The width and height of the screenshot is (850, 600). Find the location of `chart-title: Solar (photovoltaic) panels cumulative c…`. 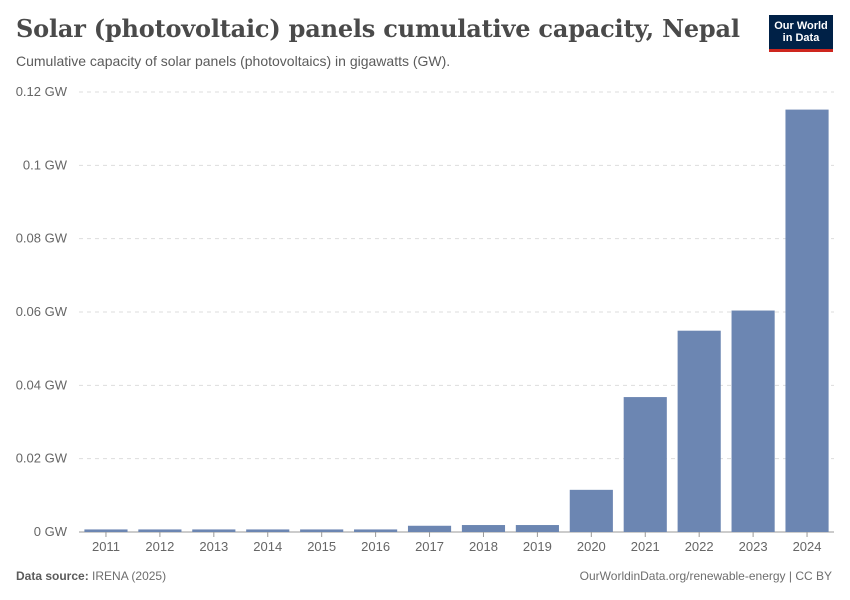

chart-title: Solar (photovoltaic) panels cumulative c… is located at coordinates (378, 28).